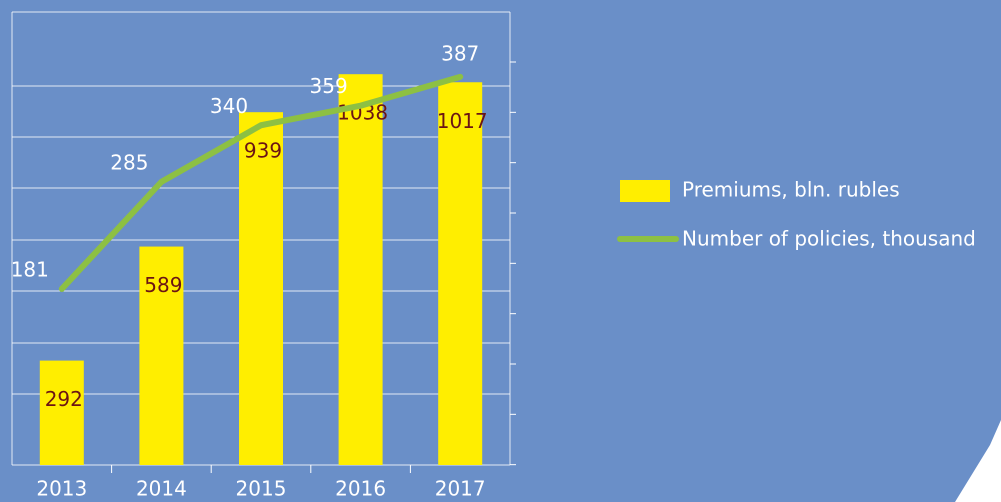 This screenshot has height=502, width=1001. Describe the element at coordinates (129, 162) in the screenshot. I see `line-value-label: 285` at that location.